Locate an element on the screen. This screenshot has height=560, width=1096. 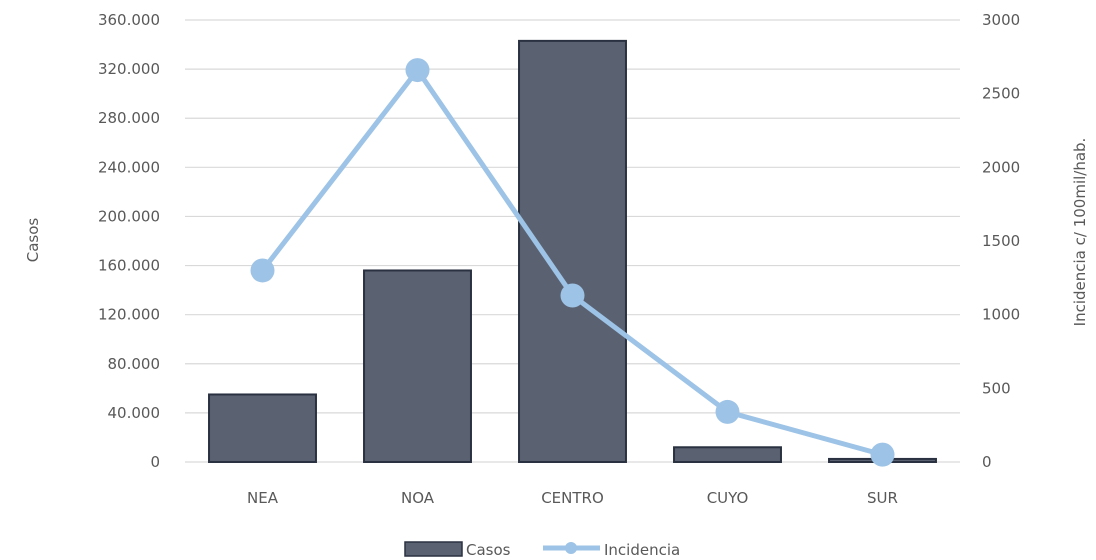
legend: Casos Incidencia is located at coordinates (542, 550).